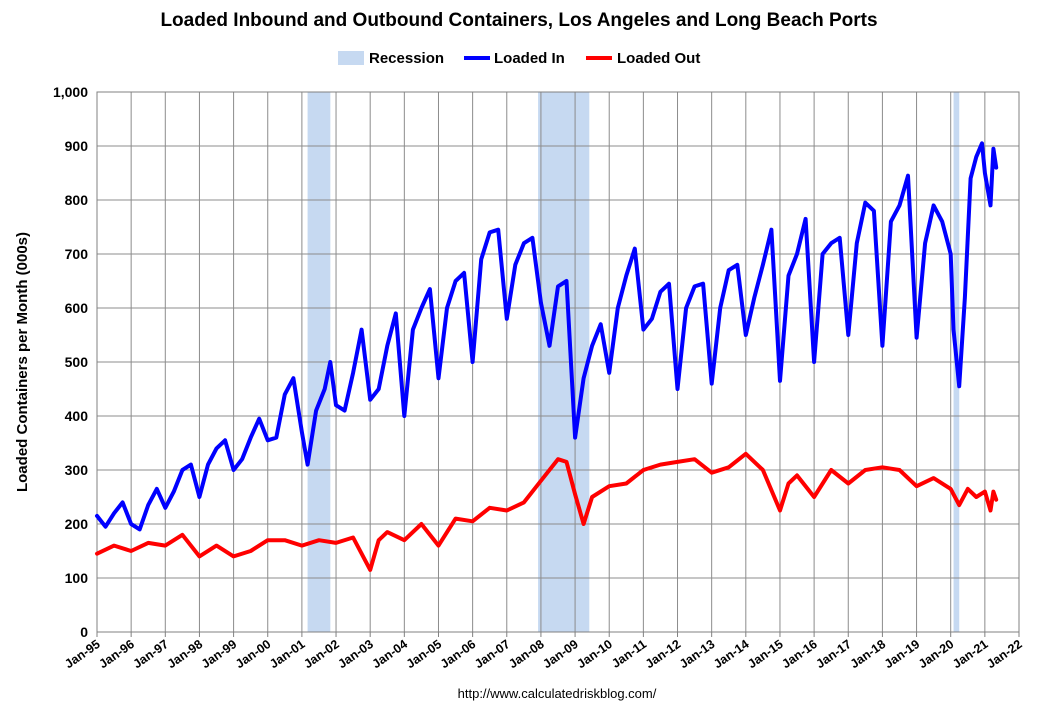 The height and width of the screenshot is (712, 1039). I want to click on legend: Recession Loaded In Loaded Out, so click(519, 58).